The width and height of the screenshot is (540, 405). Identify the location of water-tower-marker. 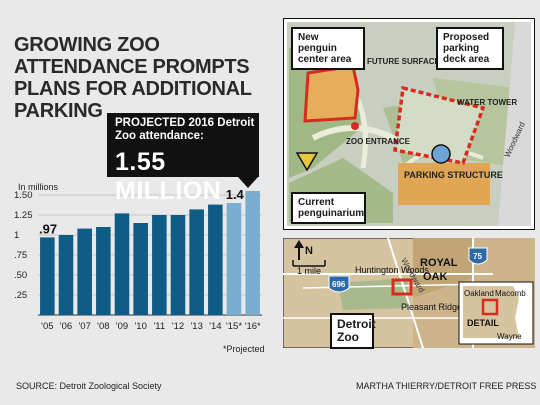
(441, 154).